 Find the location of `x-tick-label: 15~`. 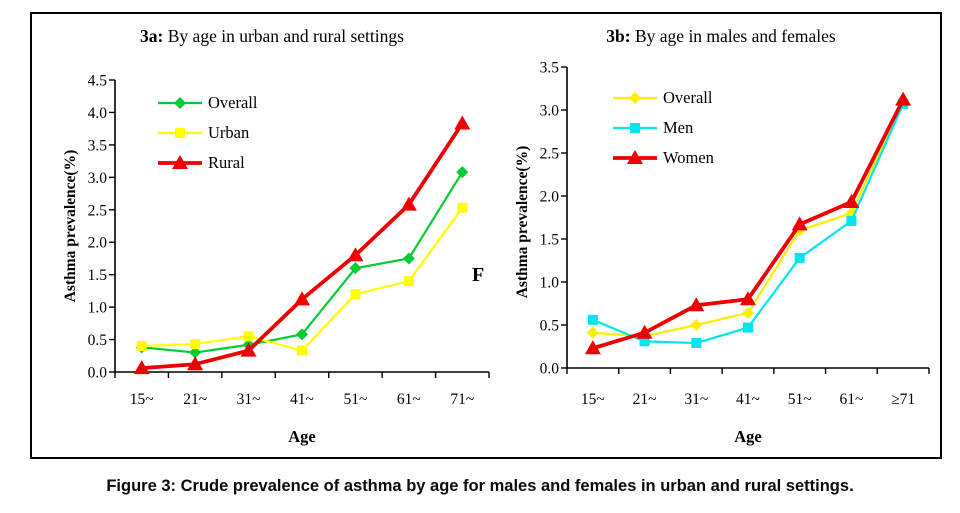

x-tick-label: 15~ is located at coordinates (593, 399).